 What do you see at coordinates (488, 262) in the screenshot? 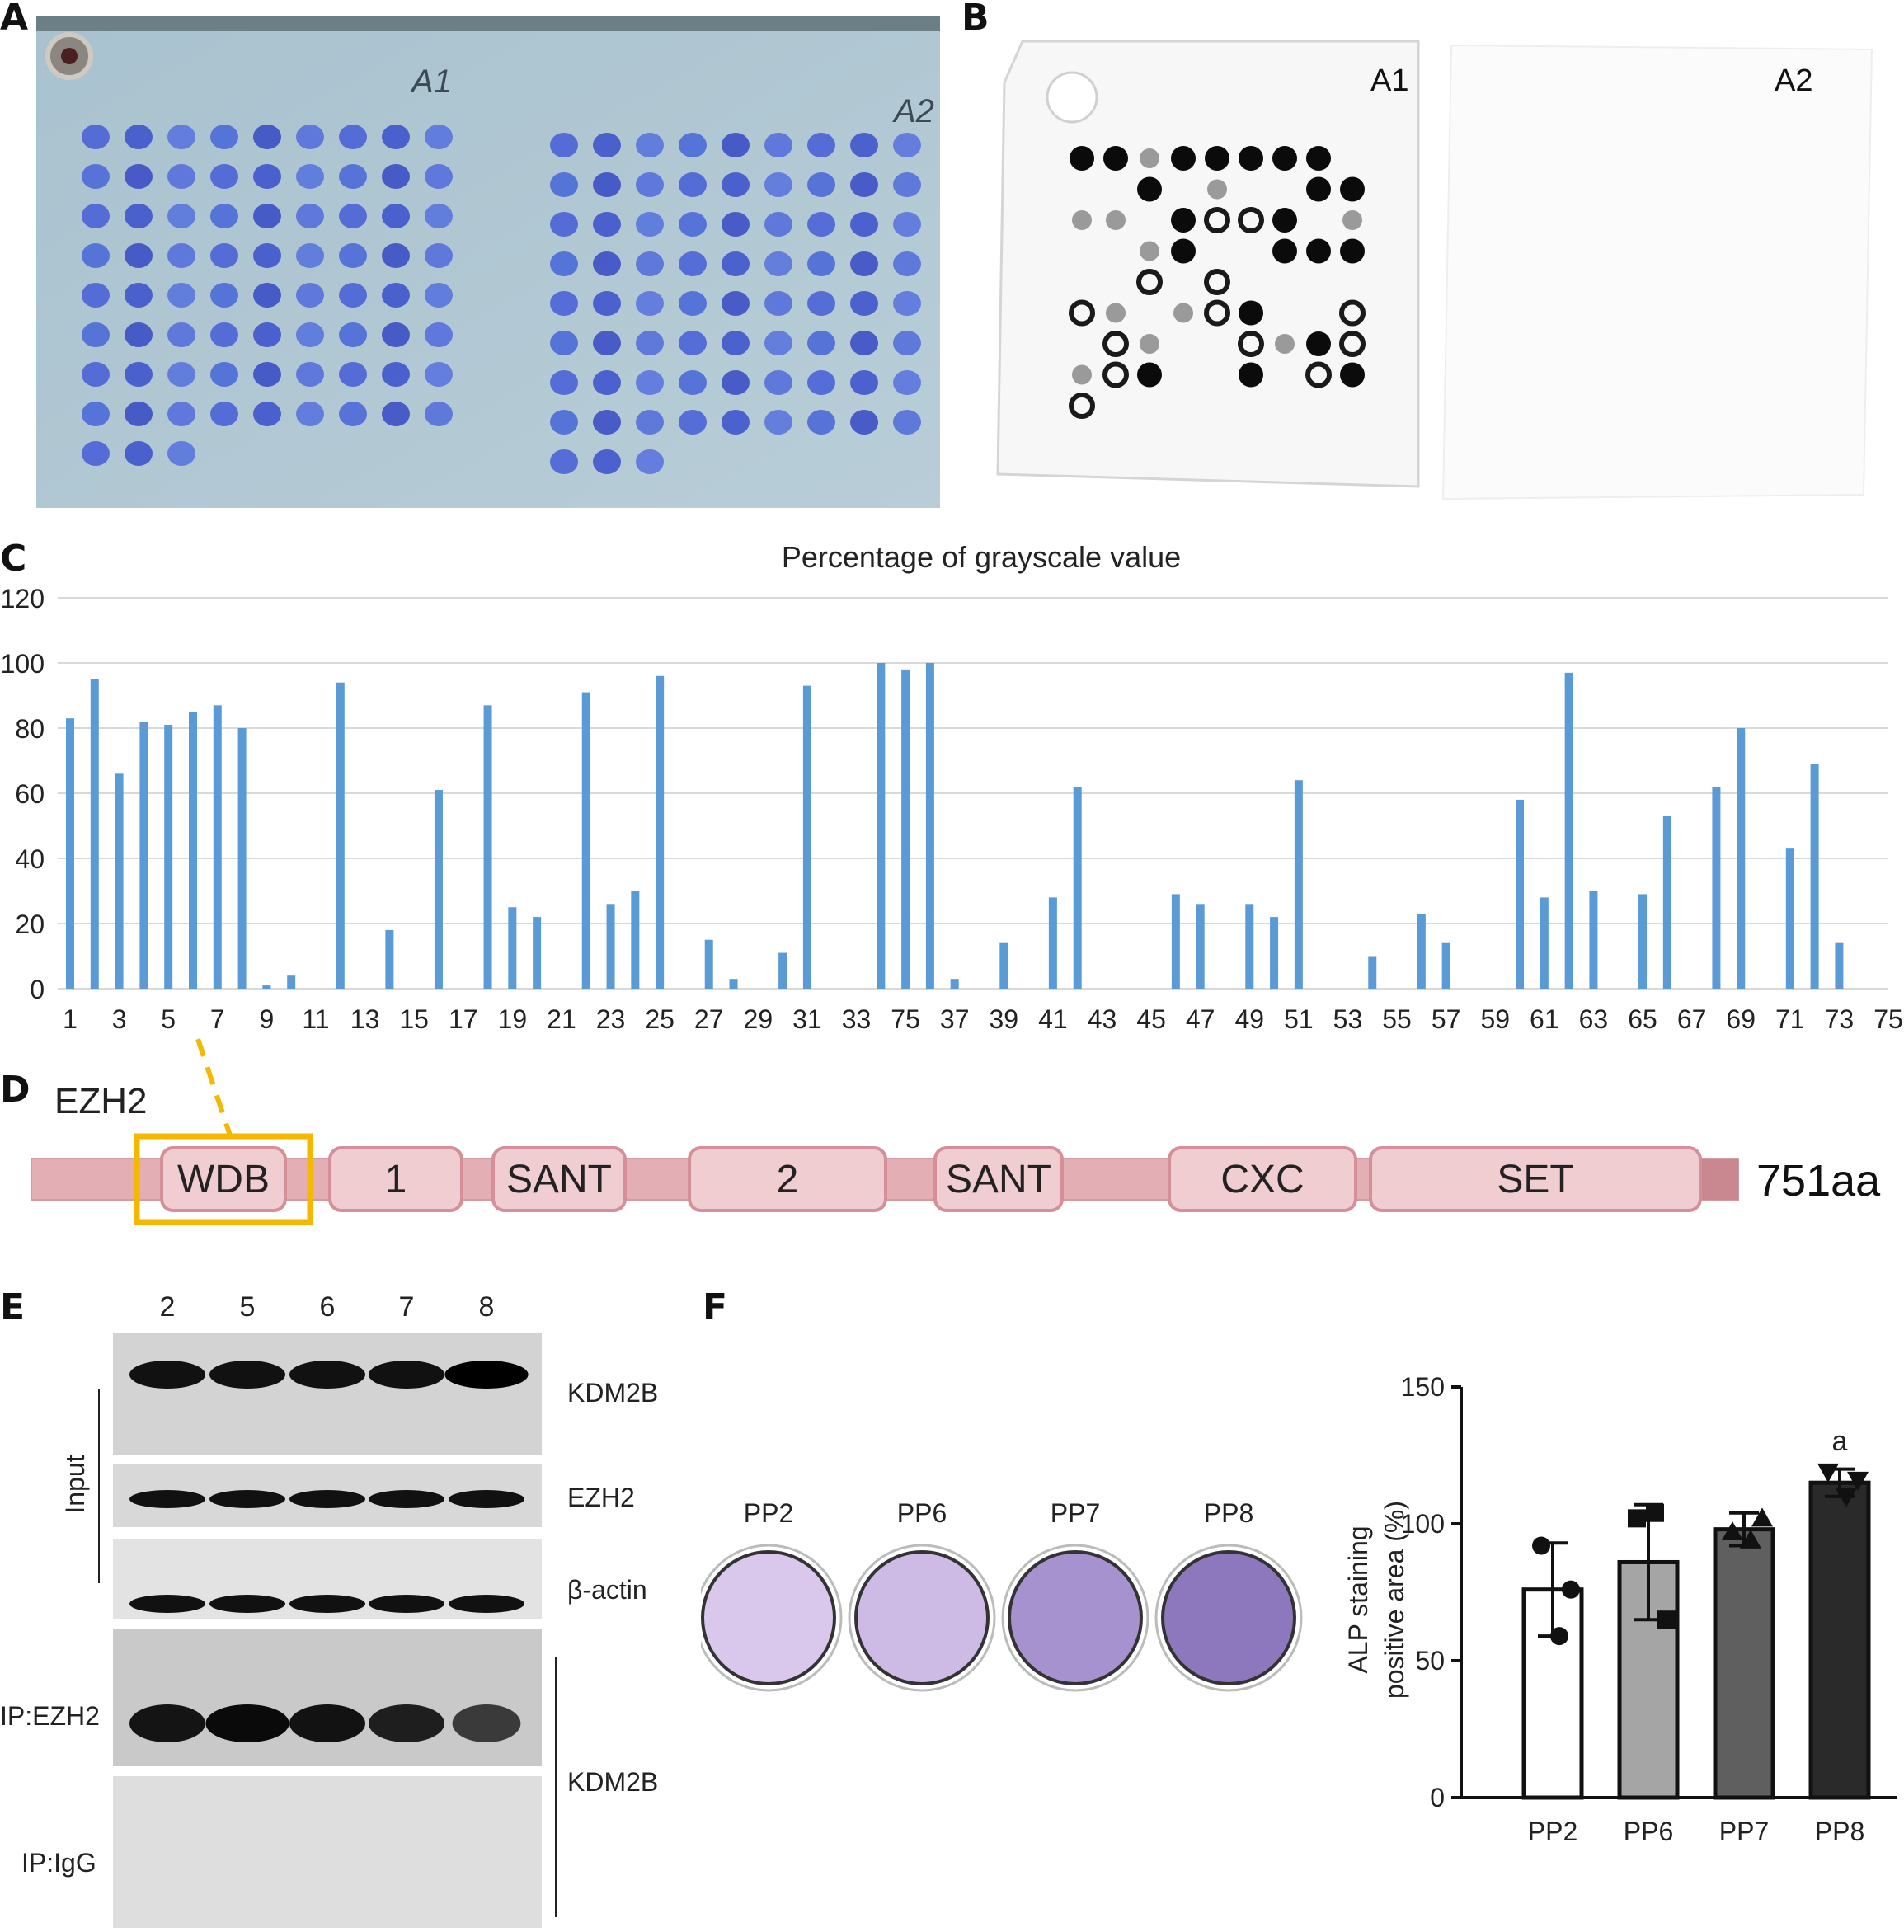
I see `membrane-photo-stained: A1 A2` at bounding box center [488, 262].